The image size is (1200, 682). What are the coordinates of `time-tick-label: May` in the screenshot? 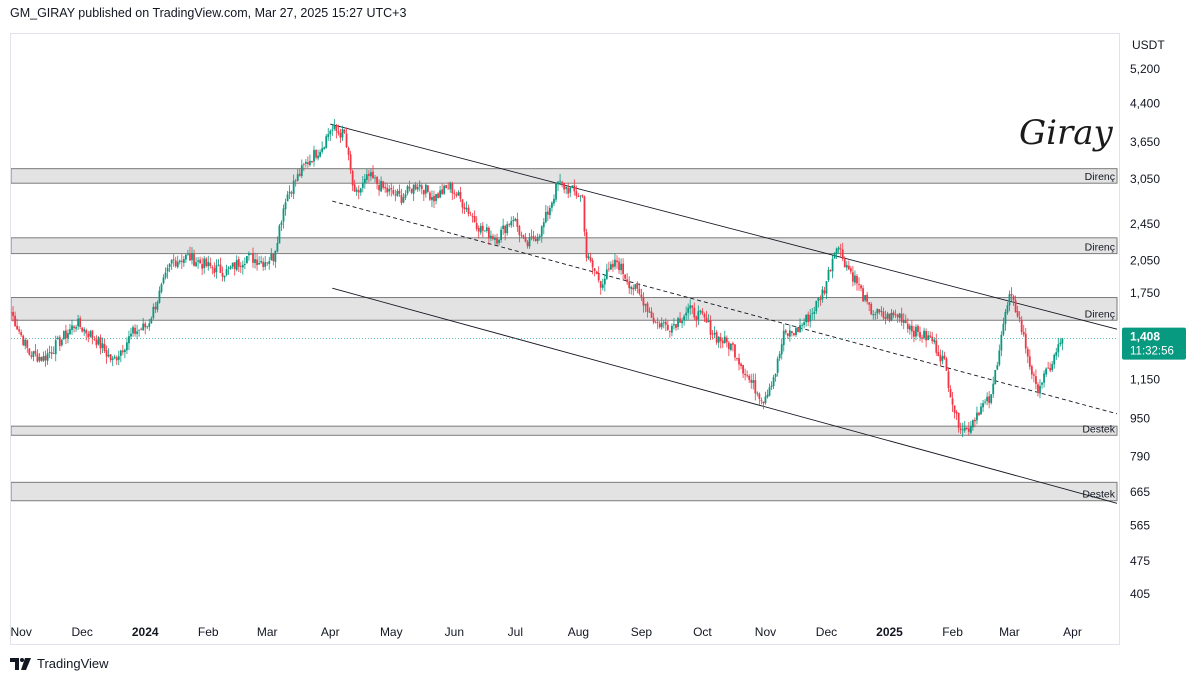 It's located at (391, 632).